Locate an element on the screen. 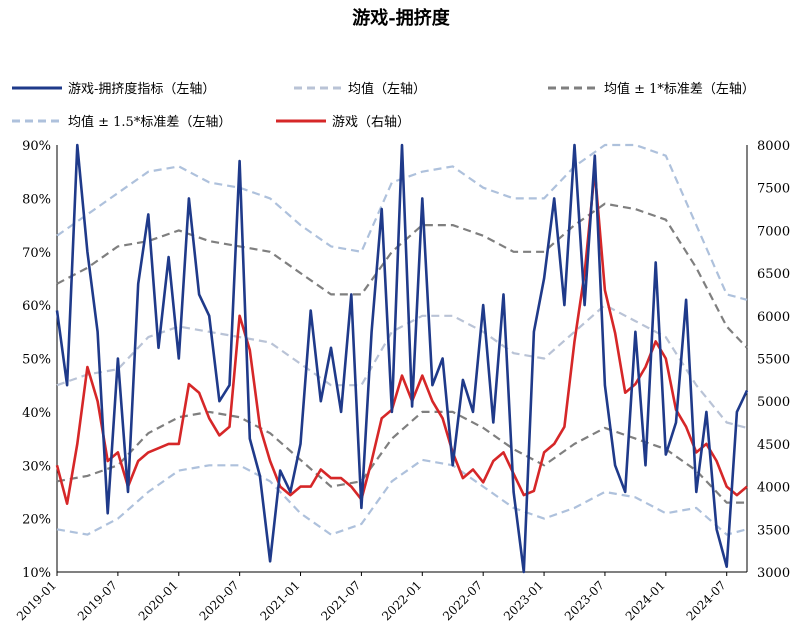  x-tick-label: 2019-01 is located at coordinates (36, 600).